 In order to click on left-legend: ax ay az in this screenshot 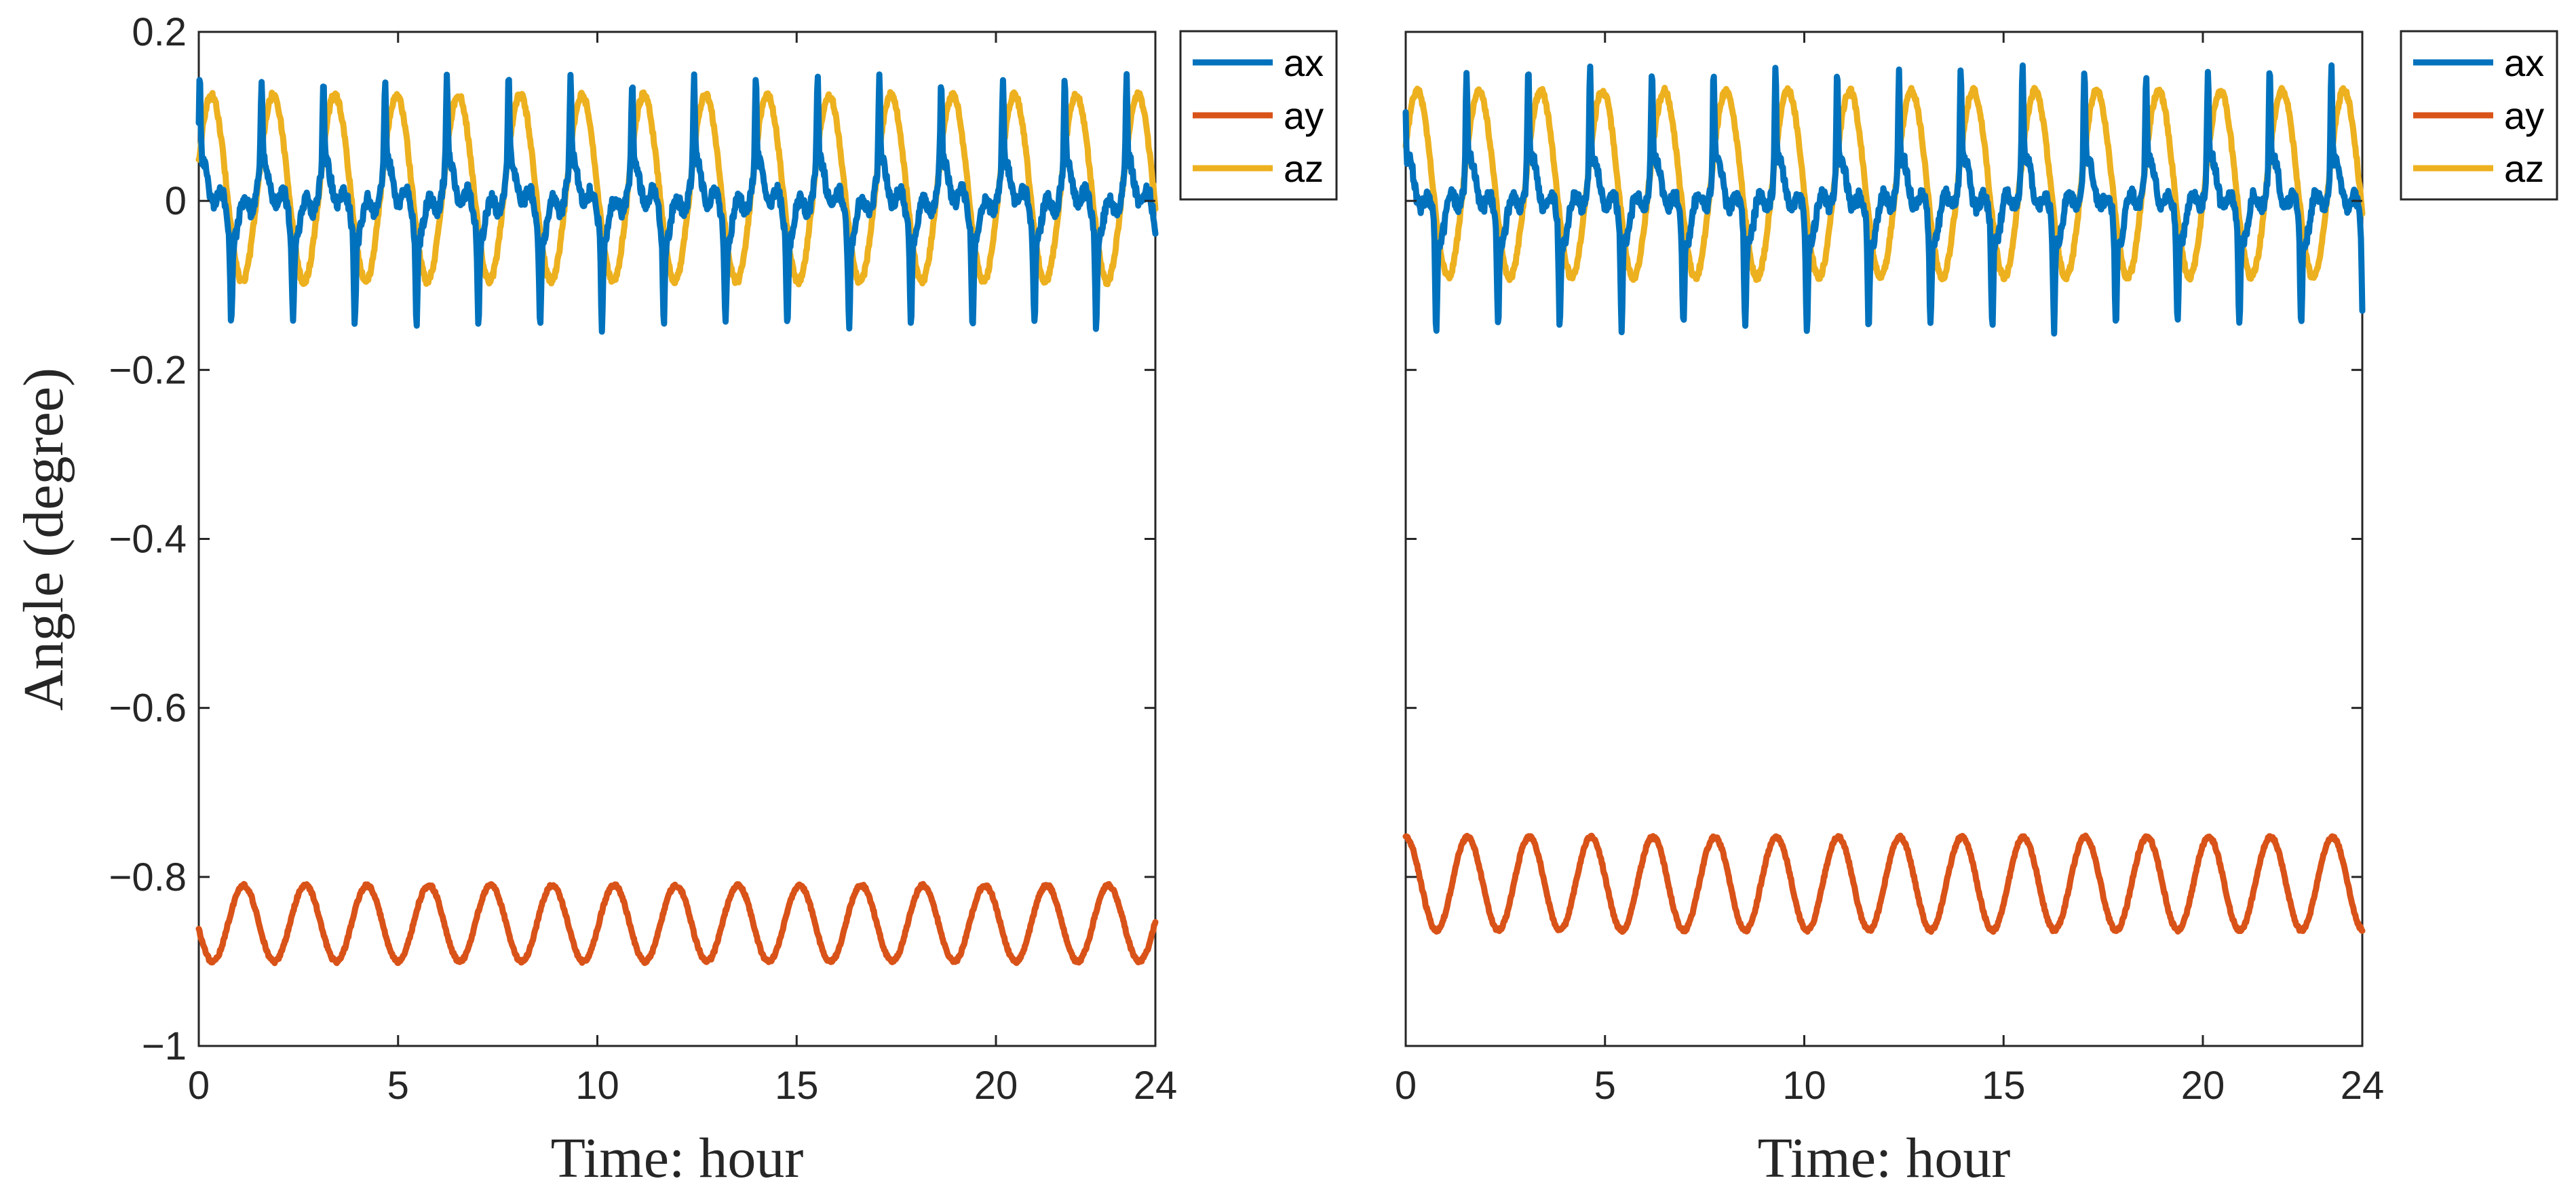, I will do `click(1258, 116)`.